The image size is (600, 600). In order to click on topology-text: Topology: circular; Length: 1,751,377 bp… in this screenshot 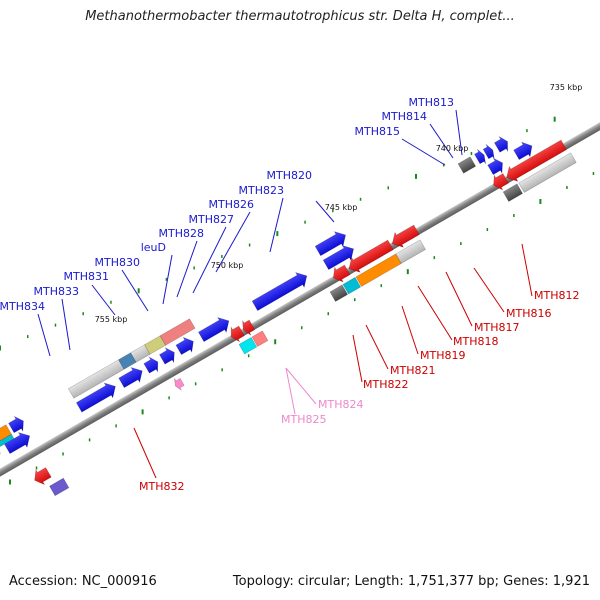, I will do `click(411, 581)`.